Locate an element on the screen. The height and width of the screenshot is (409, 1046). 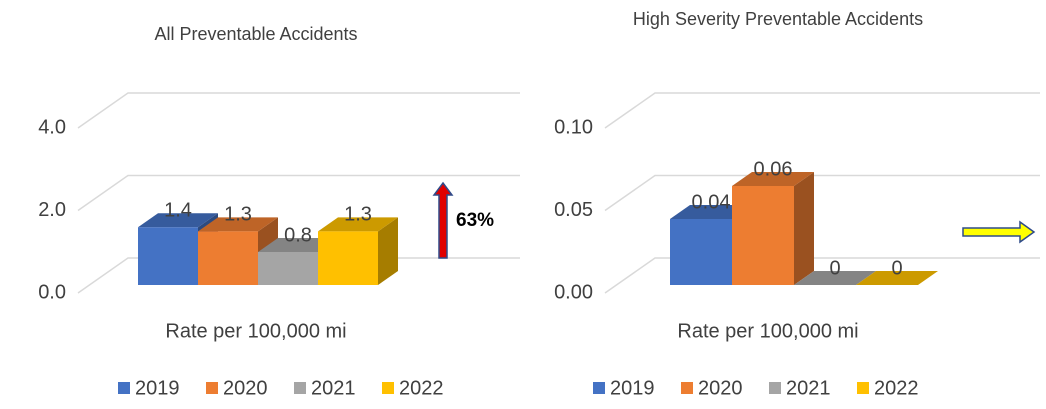
y-tick-label: 2.0 is located at coordinates (52, 210).